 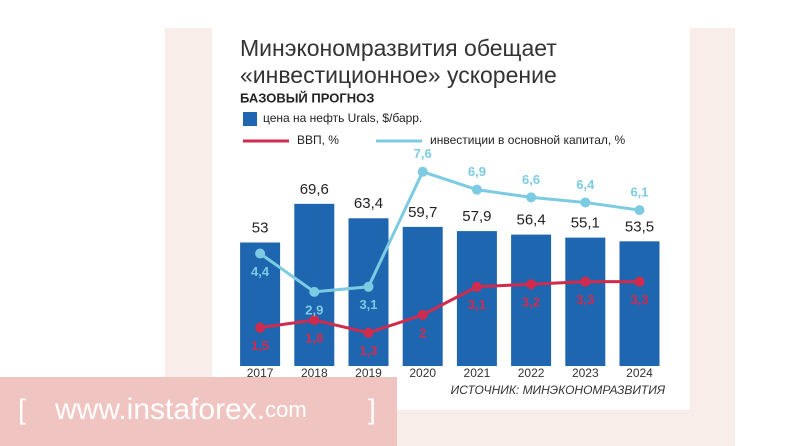 What do you see at coordinates (318, 140) in the screenshot?
I see `legend-label: ВВП, %` at bounding box center [318, 140].